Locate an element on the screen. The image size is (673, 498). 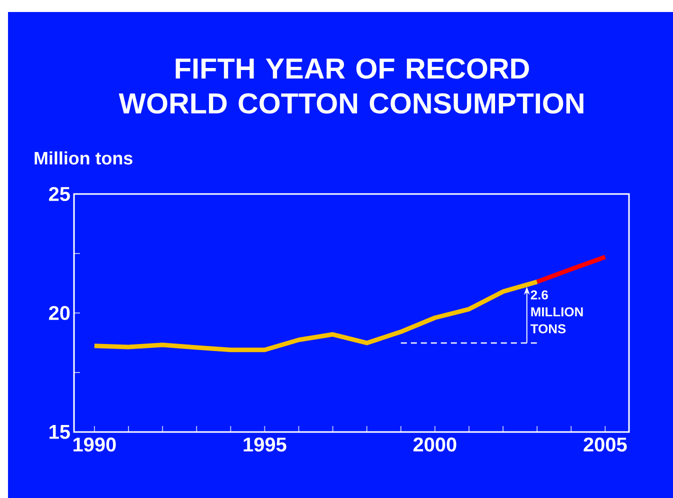
annotation: 2.6 MILLION TONS is located at coordinates (556, 312).